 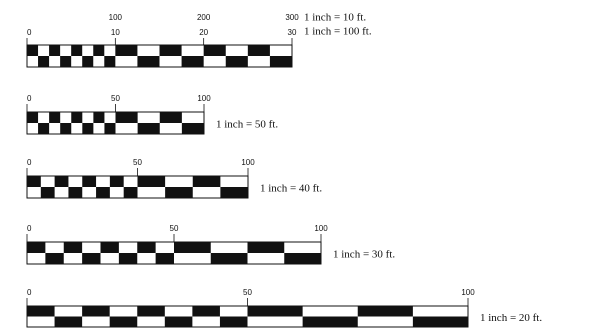 What do you see at coordinates (115, 32) in the screenshot?
I see `tick-label: 10` at bounding box center [115, 32].